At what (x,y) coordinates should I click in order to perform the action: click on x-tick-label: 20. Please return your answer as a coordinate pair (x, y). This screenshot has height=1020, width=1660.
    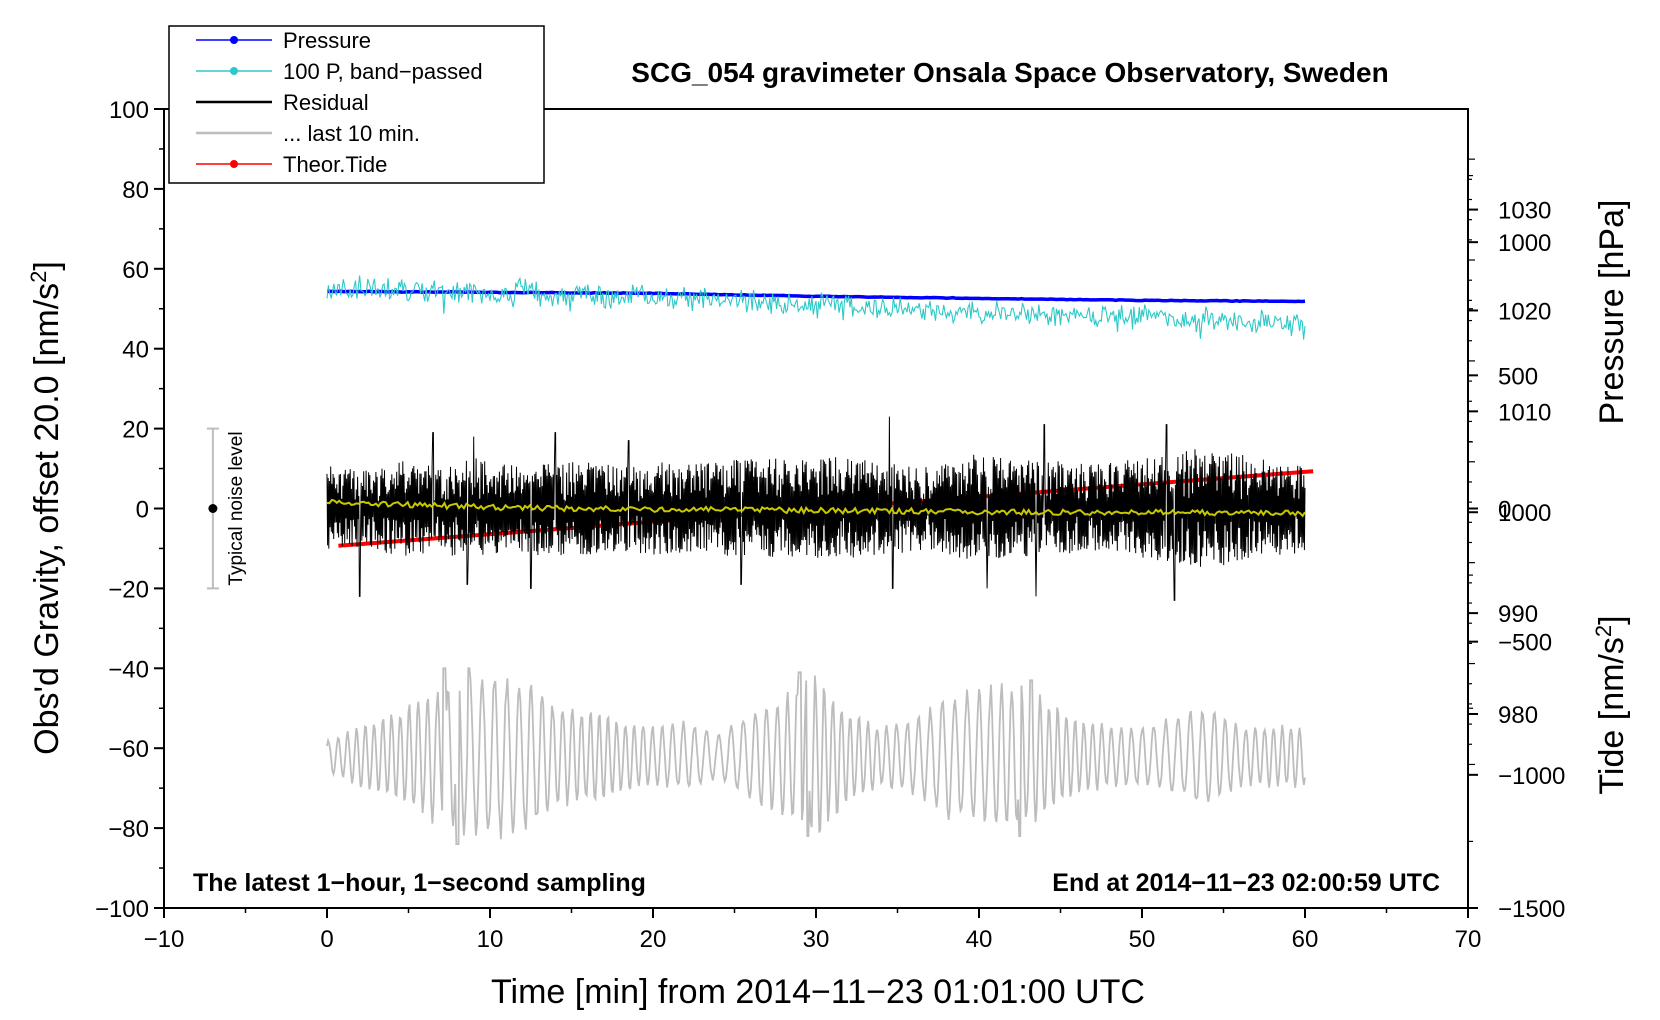
    Looking at the image, I should click on (653, 939).